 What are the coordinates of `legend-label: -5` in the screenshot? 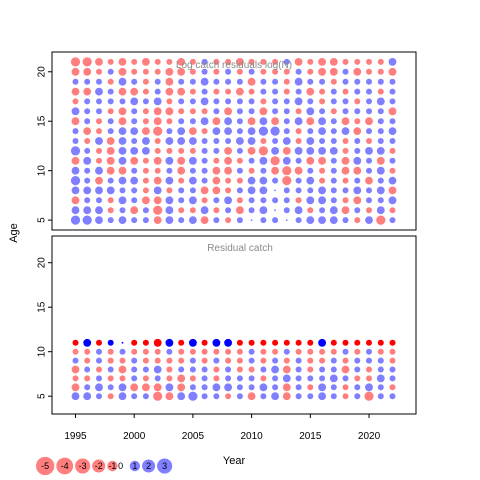 It's located at (45, 466).